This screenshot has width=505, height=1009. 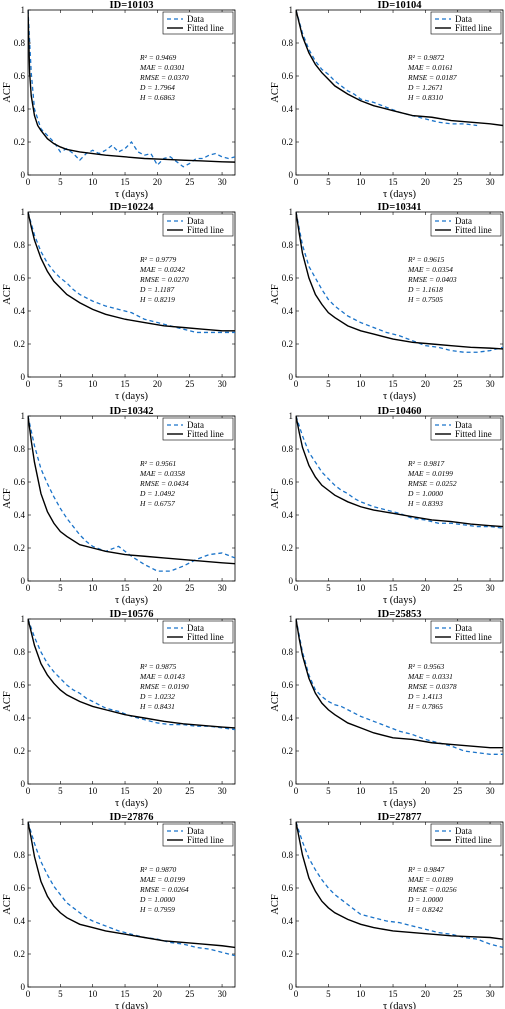 What do you see at coordinates (400, 614) in the screenshot?
I see `panel-title: ID=25853` at bounding box center [400, 614].